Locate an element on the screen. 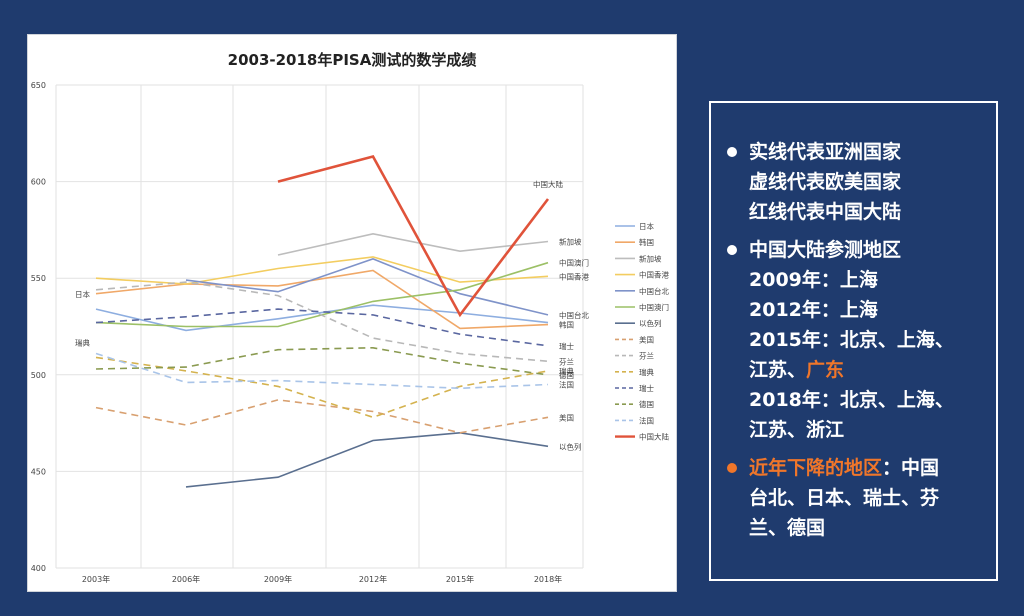  info-item: 实线代表亚洲国家 虚线代表欧美国家 红线代表中国大陆 is located at coordinates (856, 182).